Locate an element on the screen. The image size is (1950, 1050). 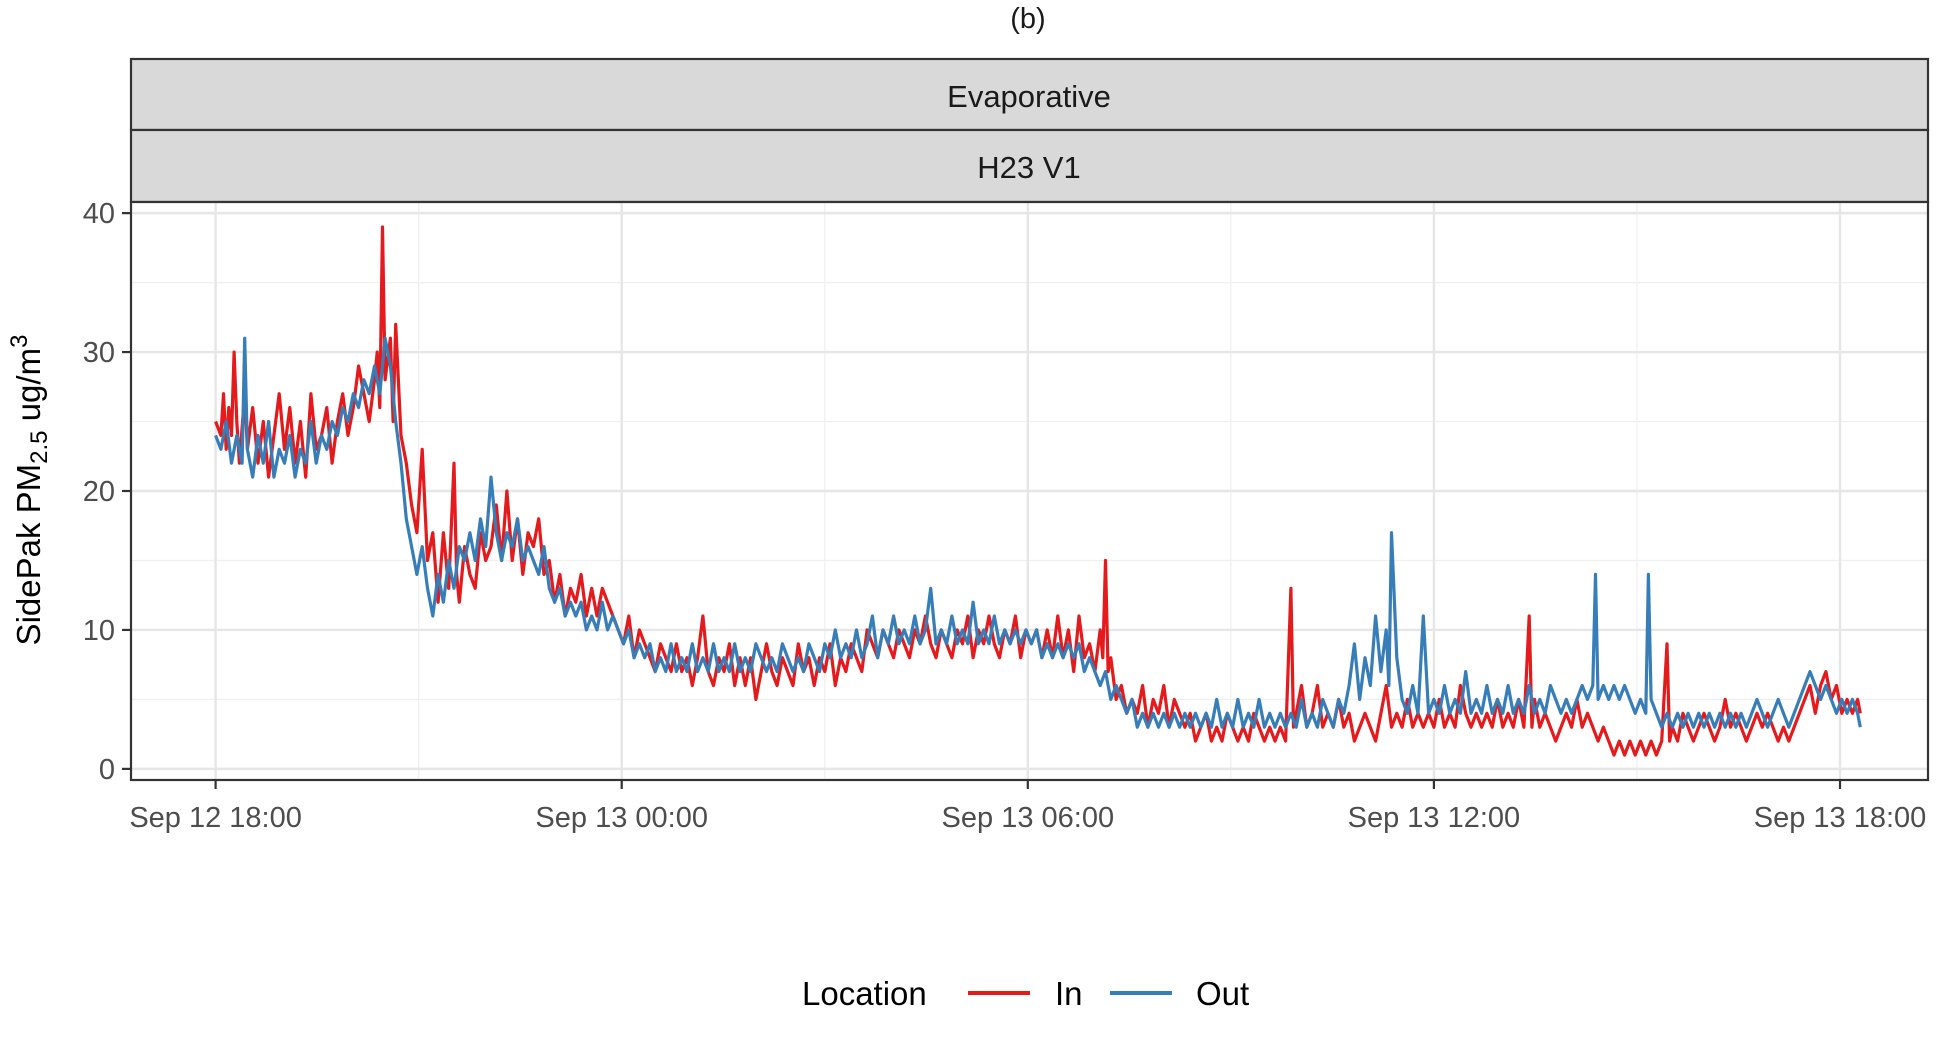
y-axis-title-unit: ug/m is located at coordinates (28, 389).